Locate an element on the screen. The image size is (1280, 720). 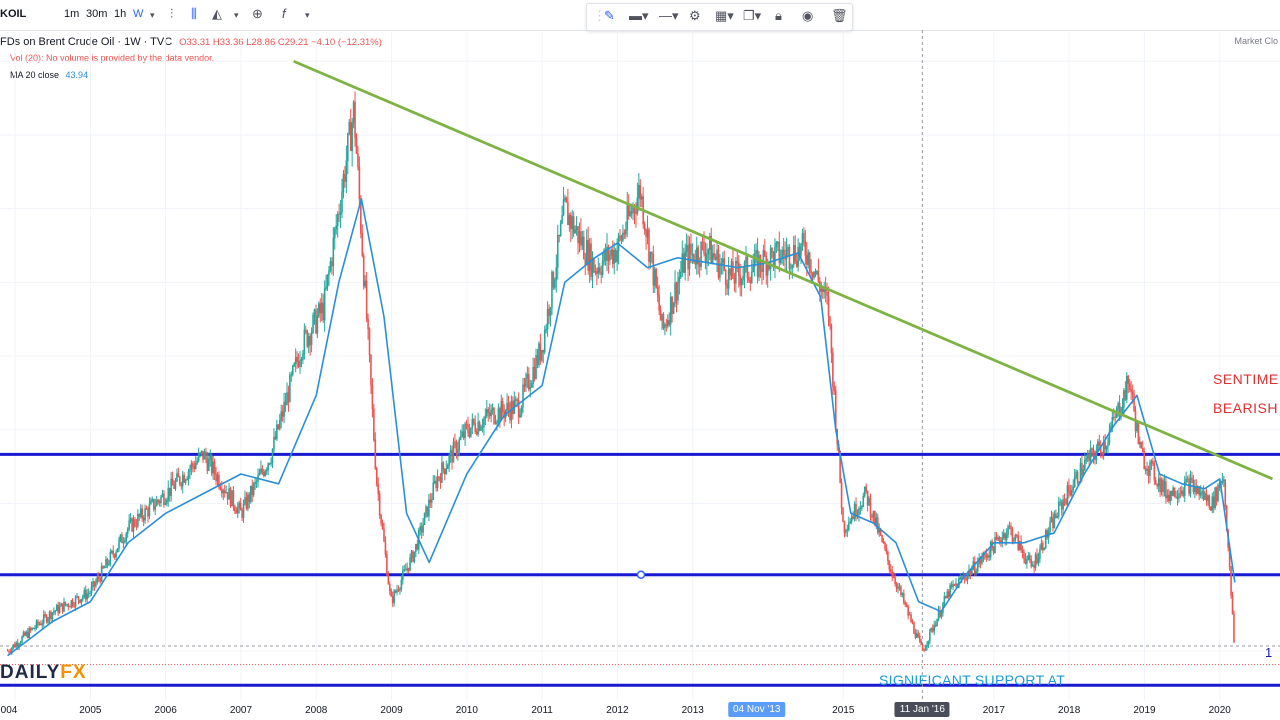
x-tick-label: 2007 is located at coordinates (241, 710).